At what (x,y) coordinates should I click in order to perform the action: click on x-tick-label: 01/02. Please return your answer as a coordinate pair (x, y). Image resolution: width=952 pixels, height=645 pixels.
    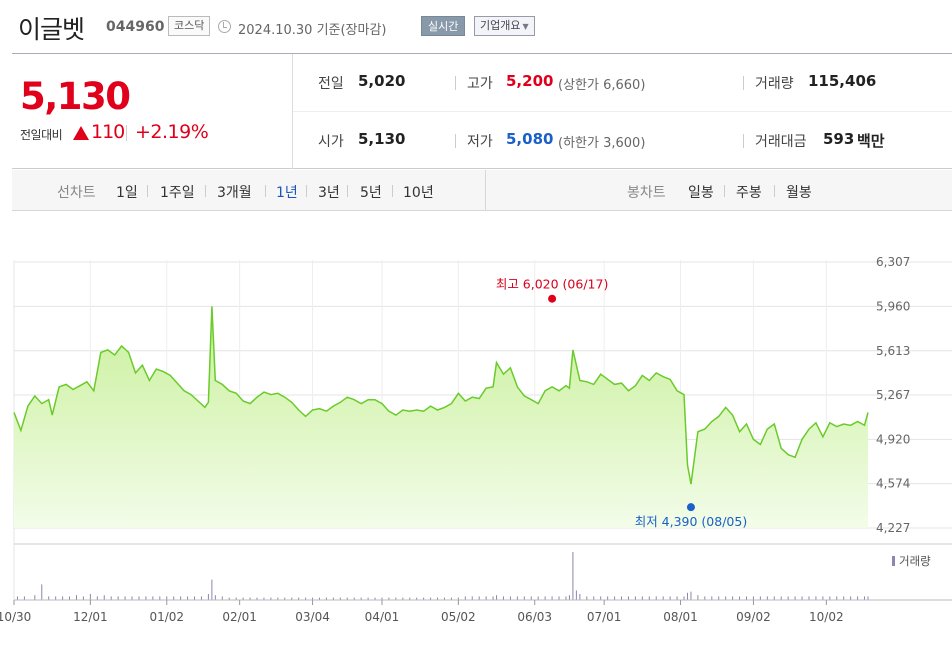
    Looking at the image, I should click on (166, 617).